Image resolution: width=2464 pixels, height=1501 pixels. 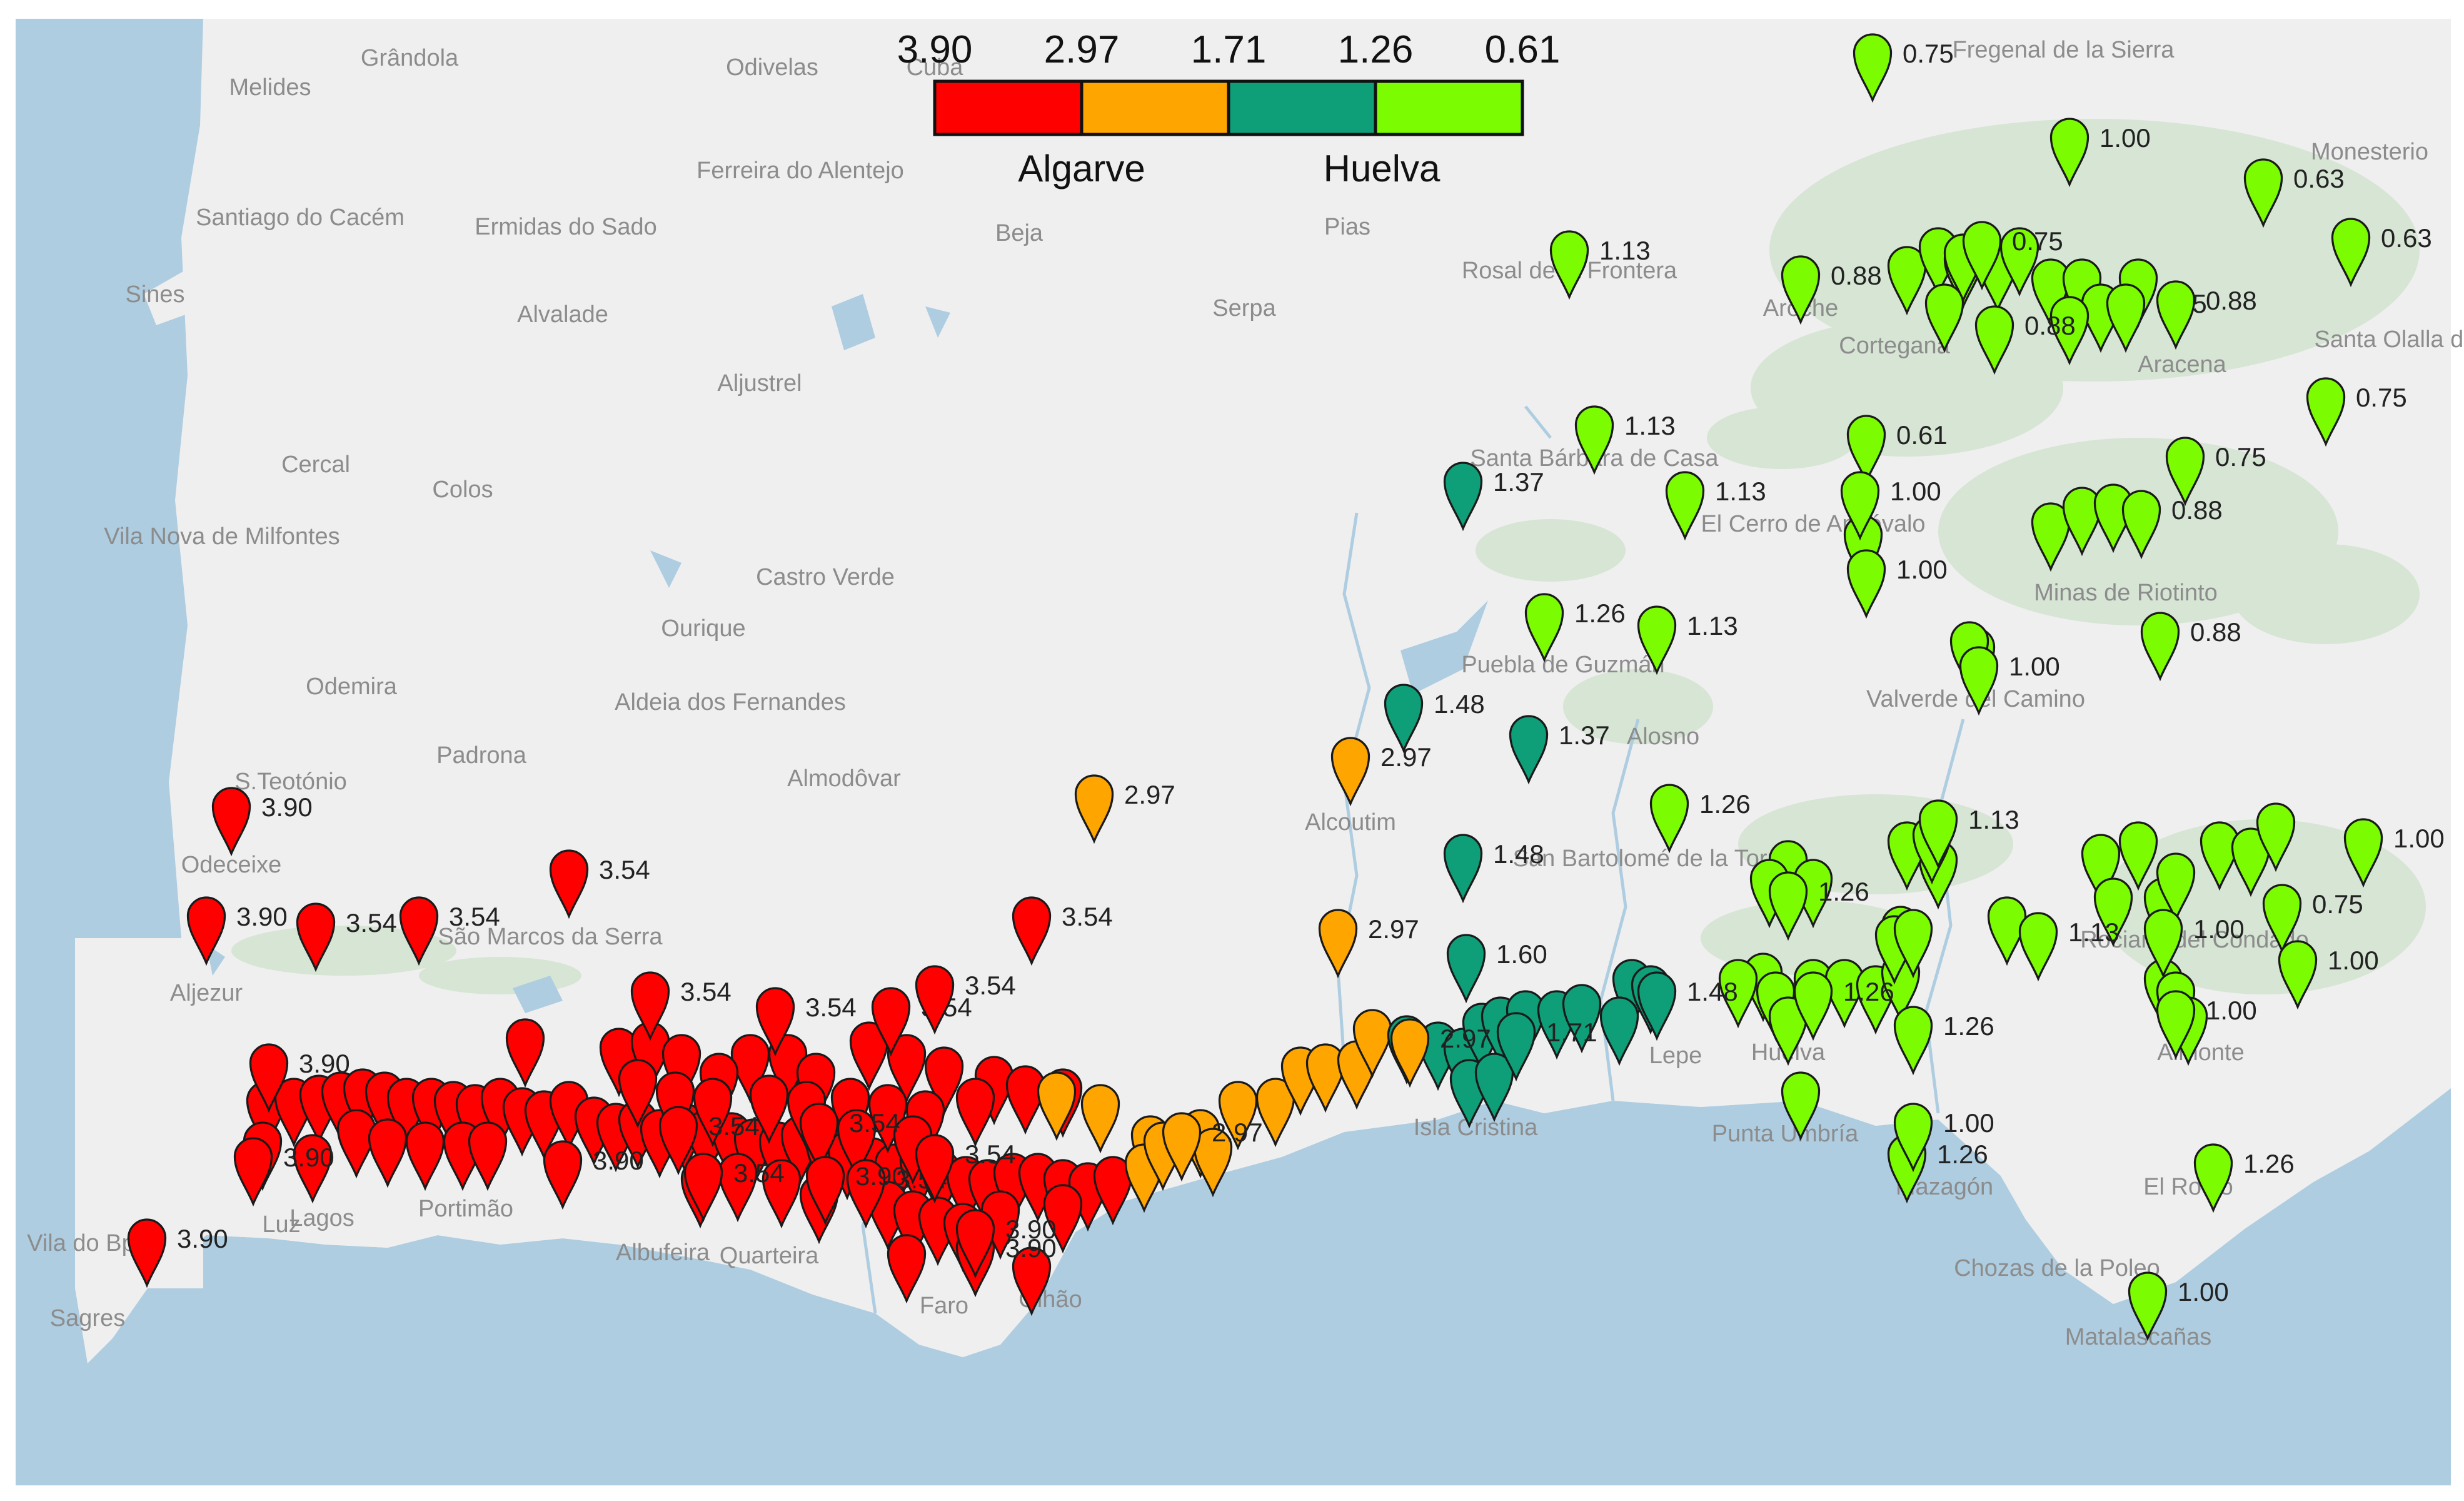 I want to click on place-label: Vila Nova de Milfontes, so click(x=221, y=536).